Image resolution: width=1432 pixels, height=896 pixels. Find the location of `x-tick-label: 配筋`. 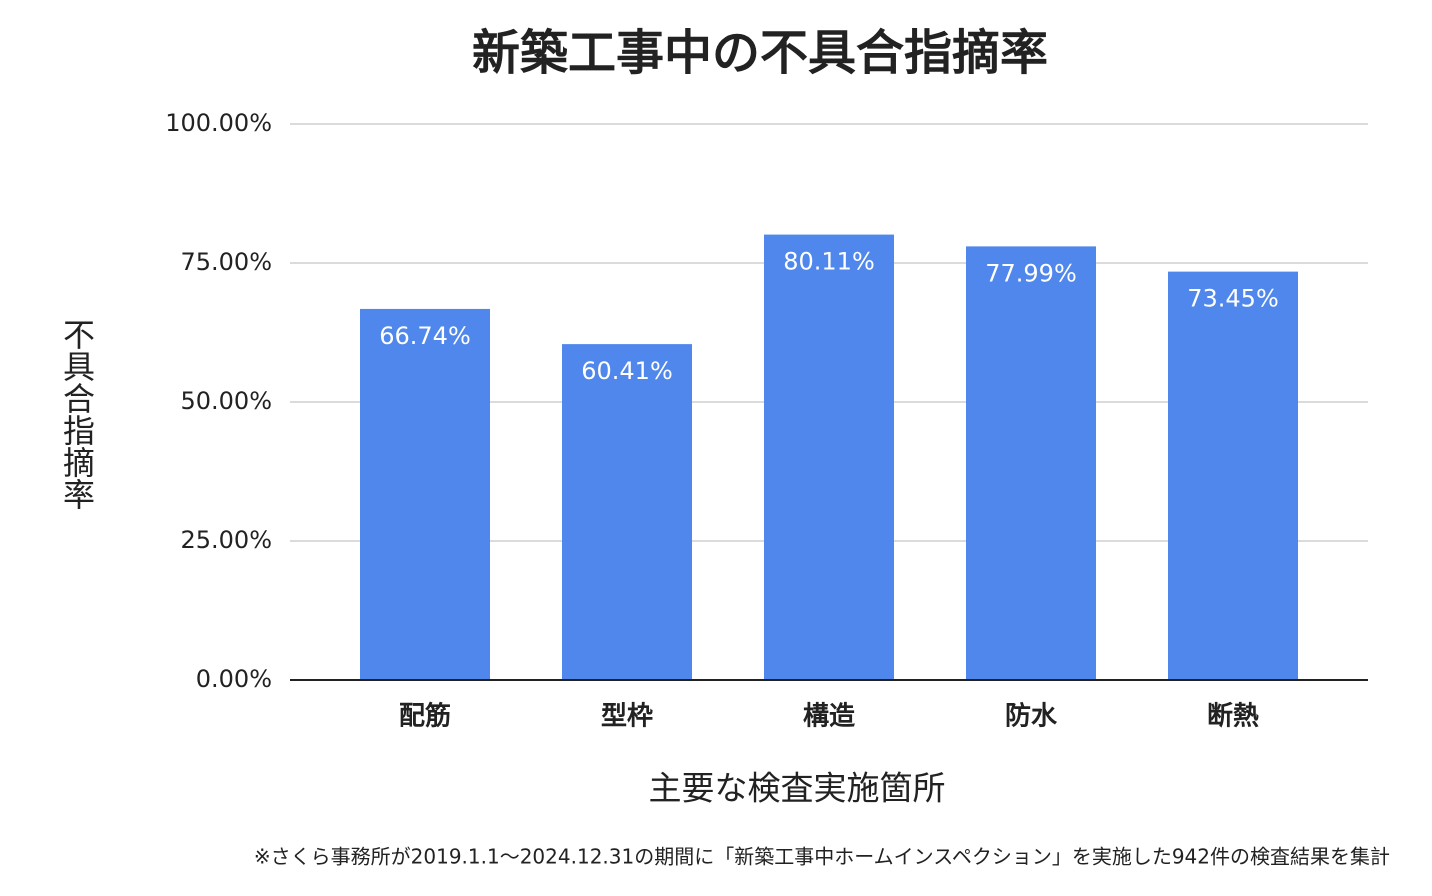

x-tick-label: 配筋 is located at coordinates (425, 716).